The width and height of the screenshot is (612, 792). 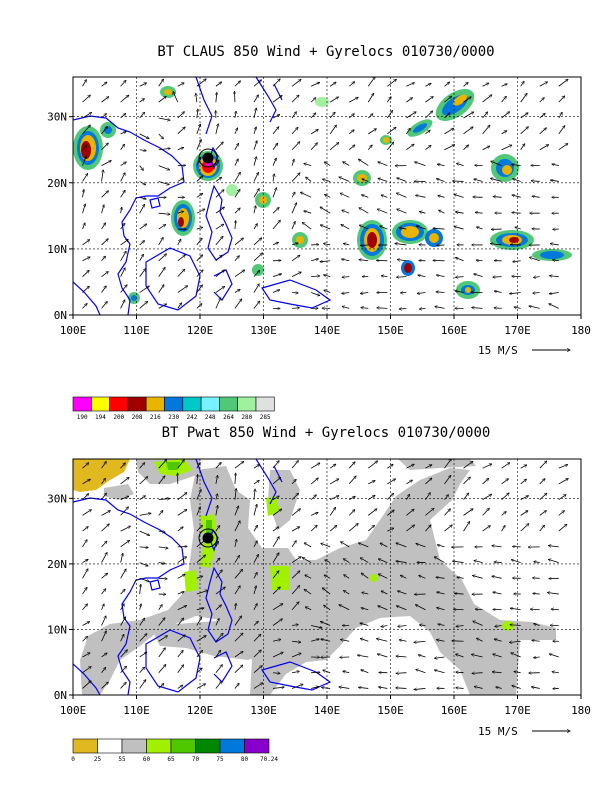 I want to click on y-tick-label: 20N, so click(x=57, y=564).